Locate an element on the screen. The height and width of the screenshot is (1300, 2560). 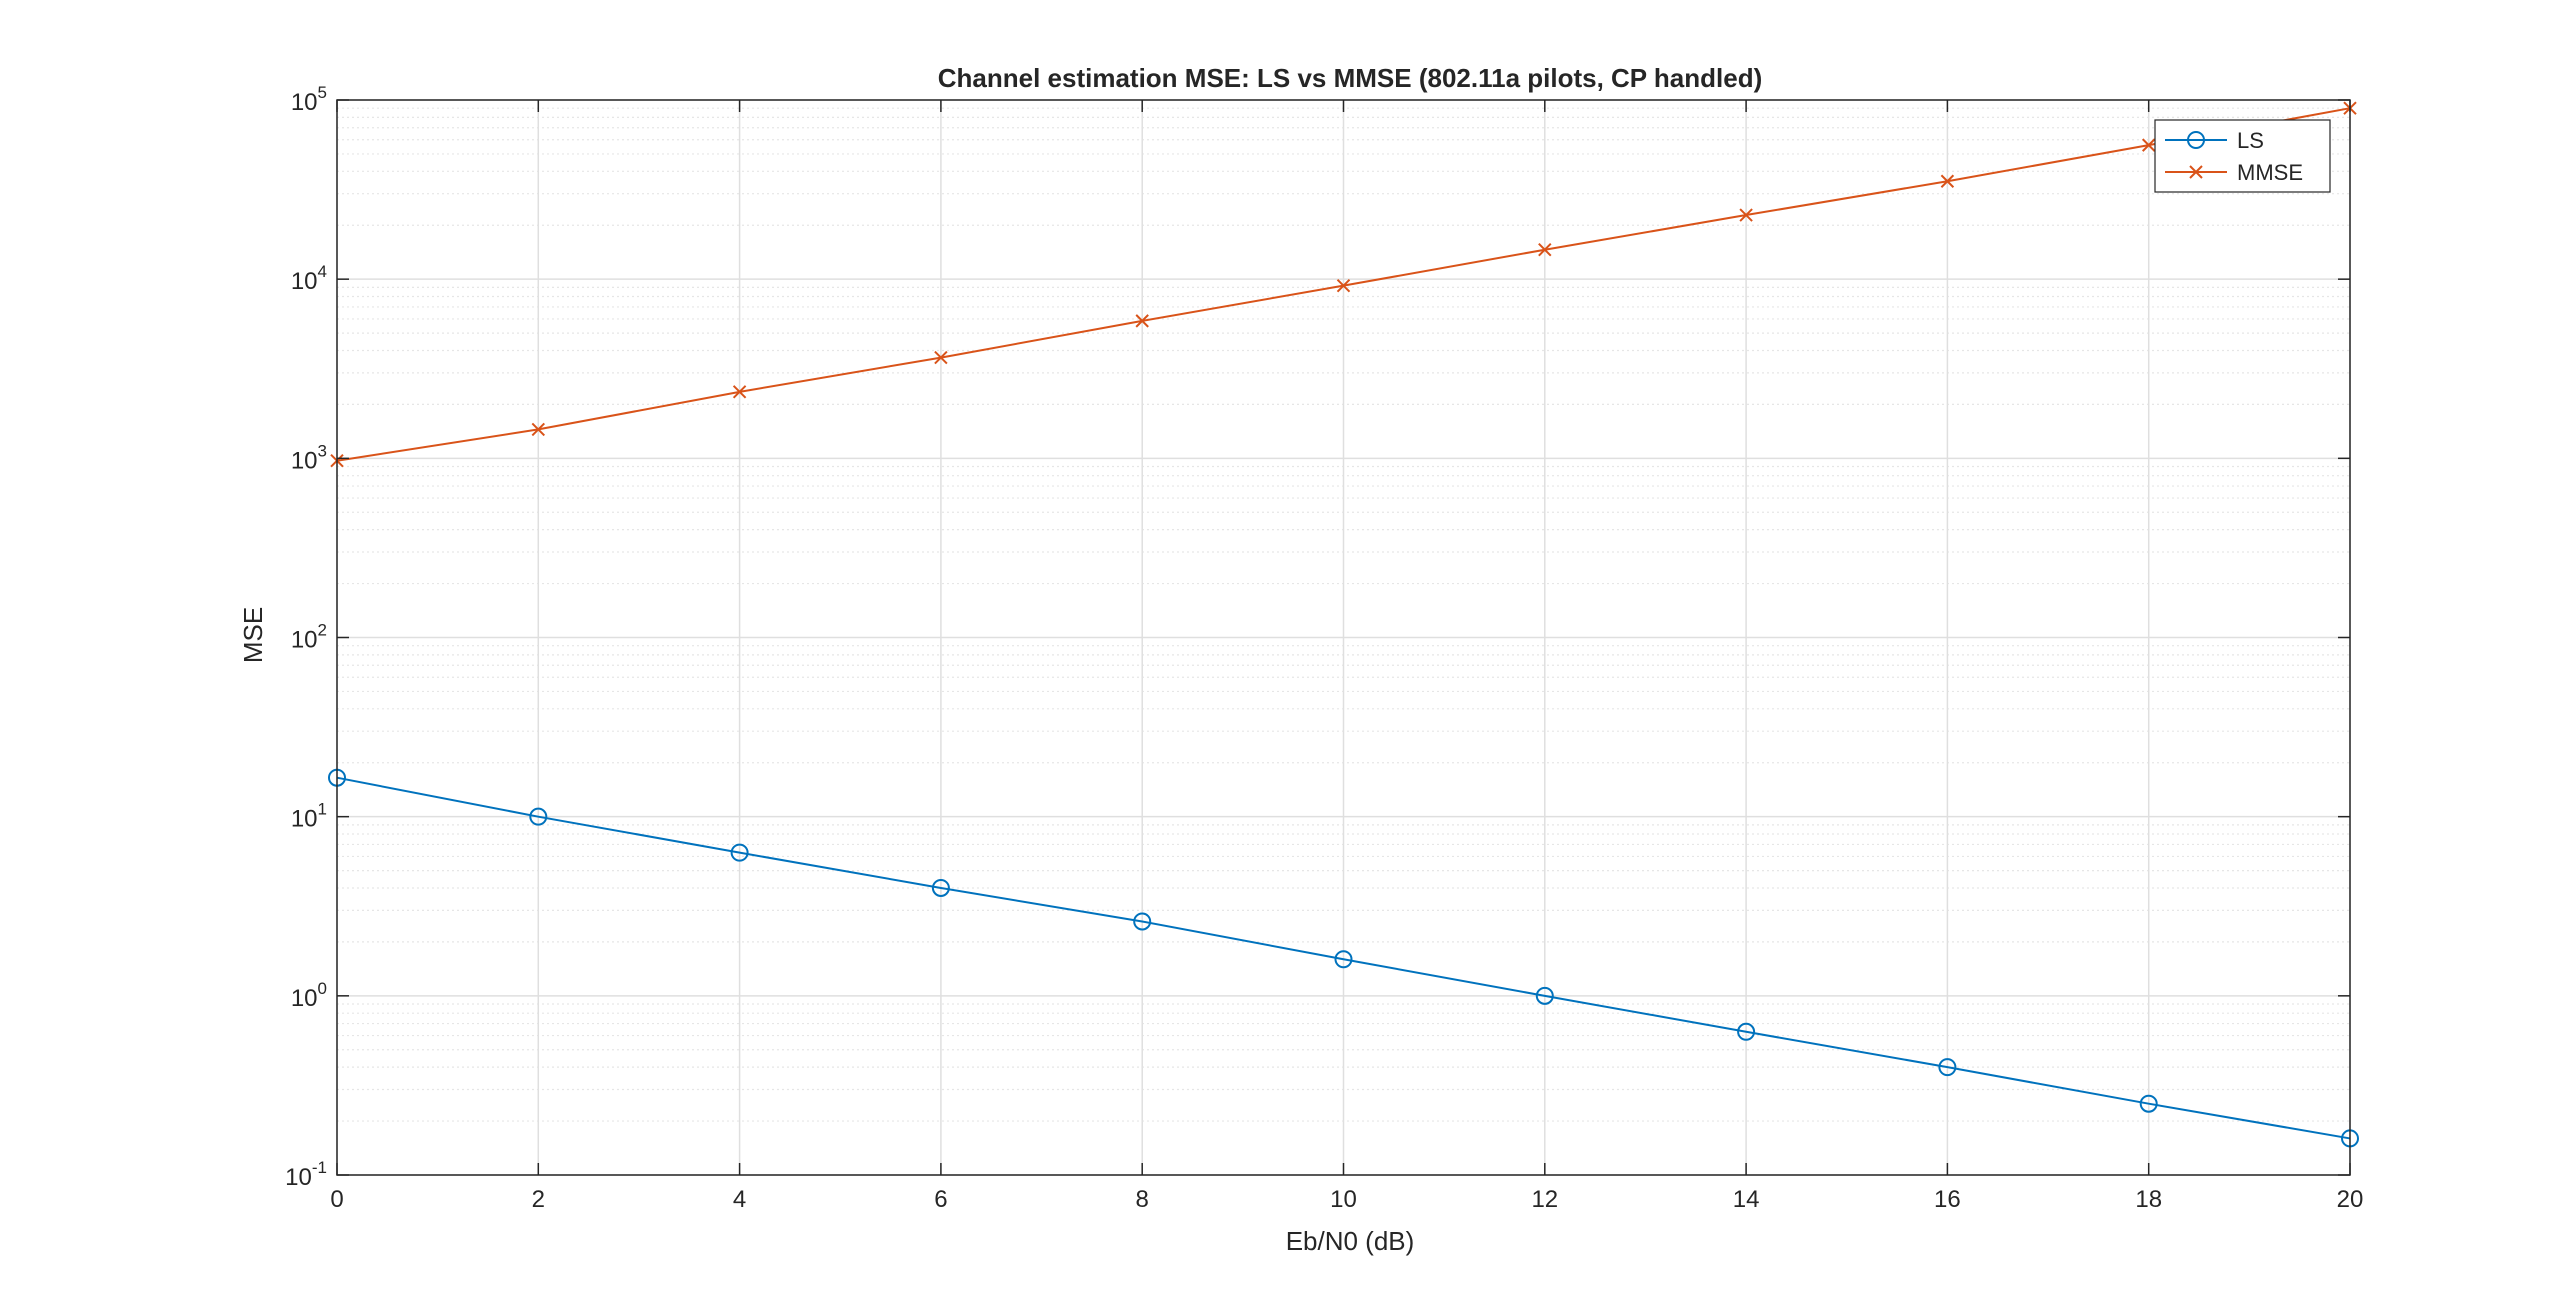
x-tick-label: 2 is located at coordinates (538, 1199).